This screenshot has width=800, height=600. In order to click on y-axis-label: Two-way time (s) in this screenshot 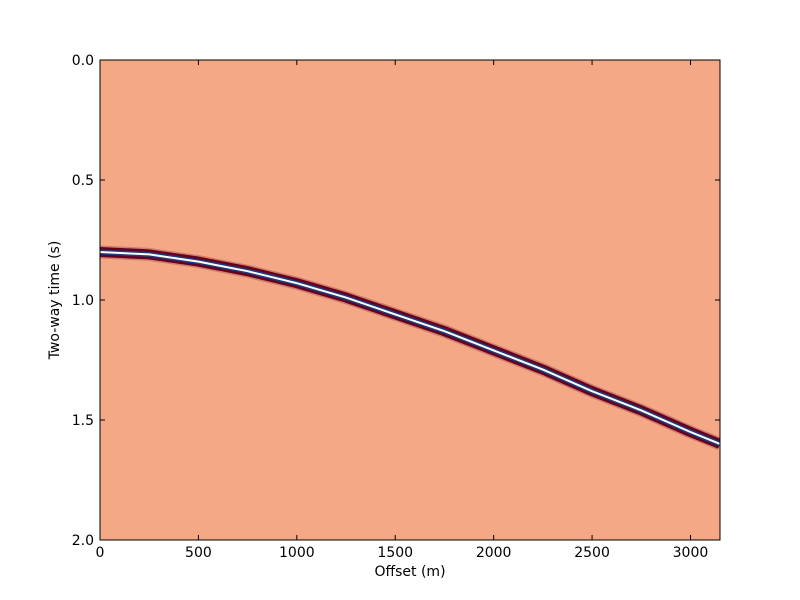, I will do `click(55, 301)`.